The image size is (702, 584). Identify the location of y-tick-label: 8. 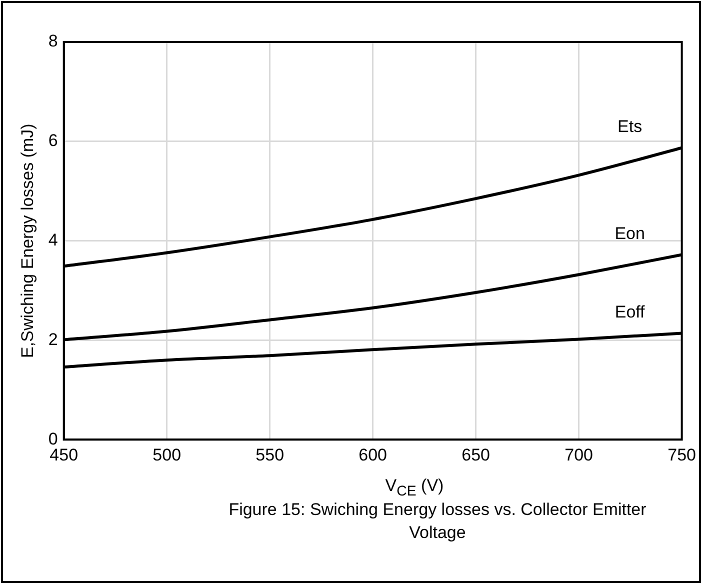
(53, 41).